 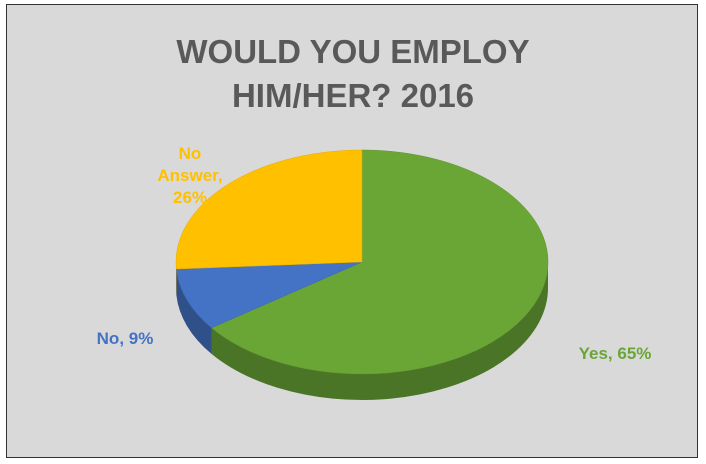 What do you see at coordinates (615, 353) in the screenshot?
I see `data-label: Yes, 65%` at bounding box center [615, 353].